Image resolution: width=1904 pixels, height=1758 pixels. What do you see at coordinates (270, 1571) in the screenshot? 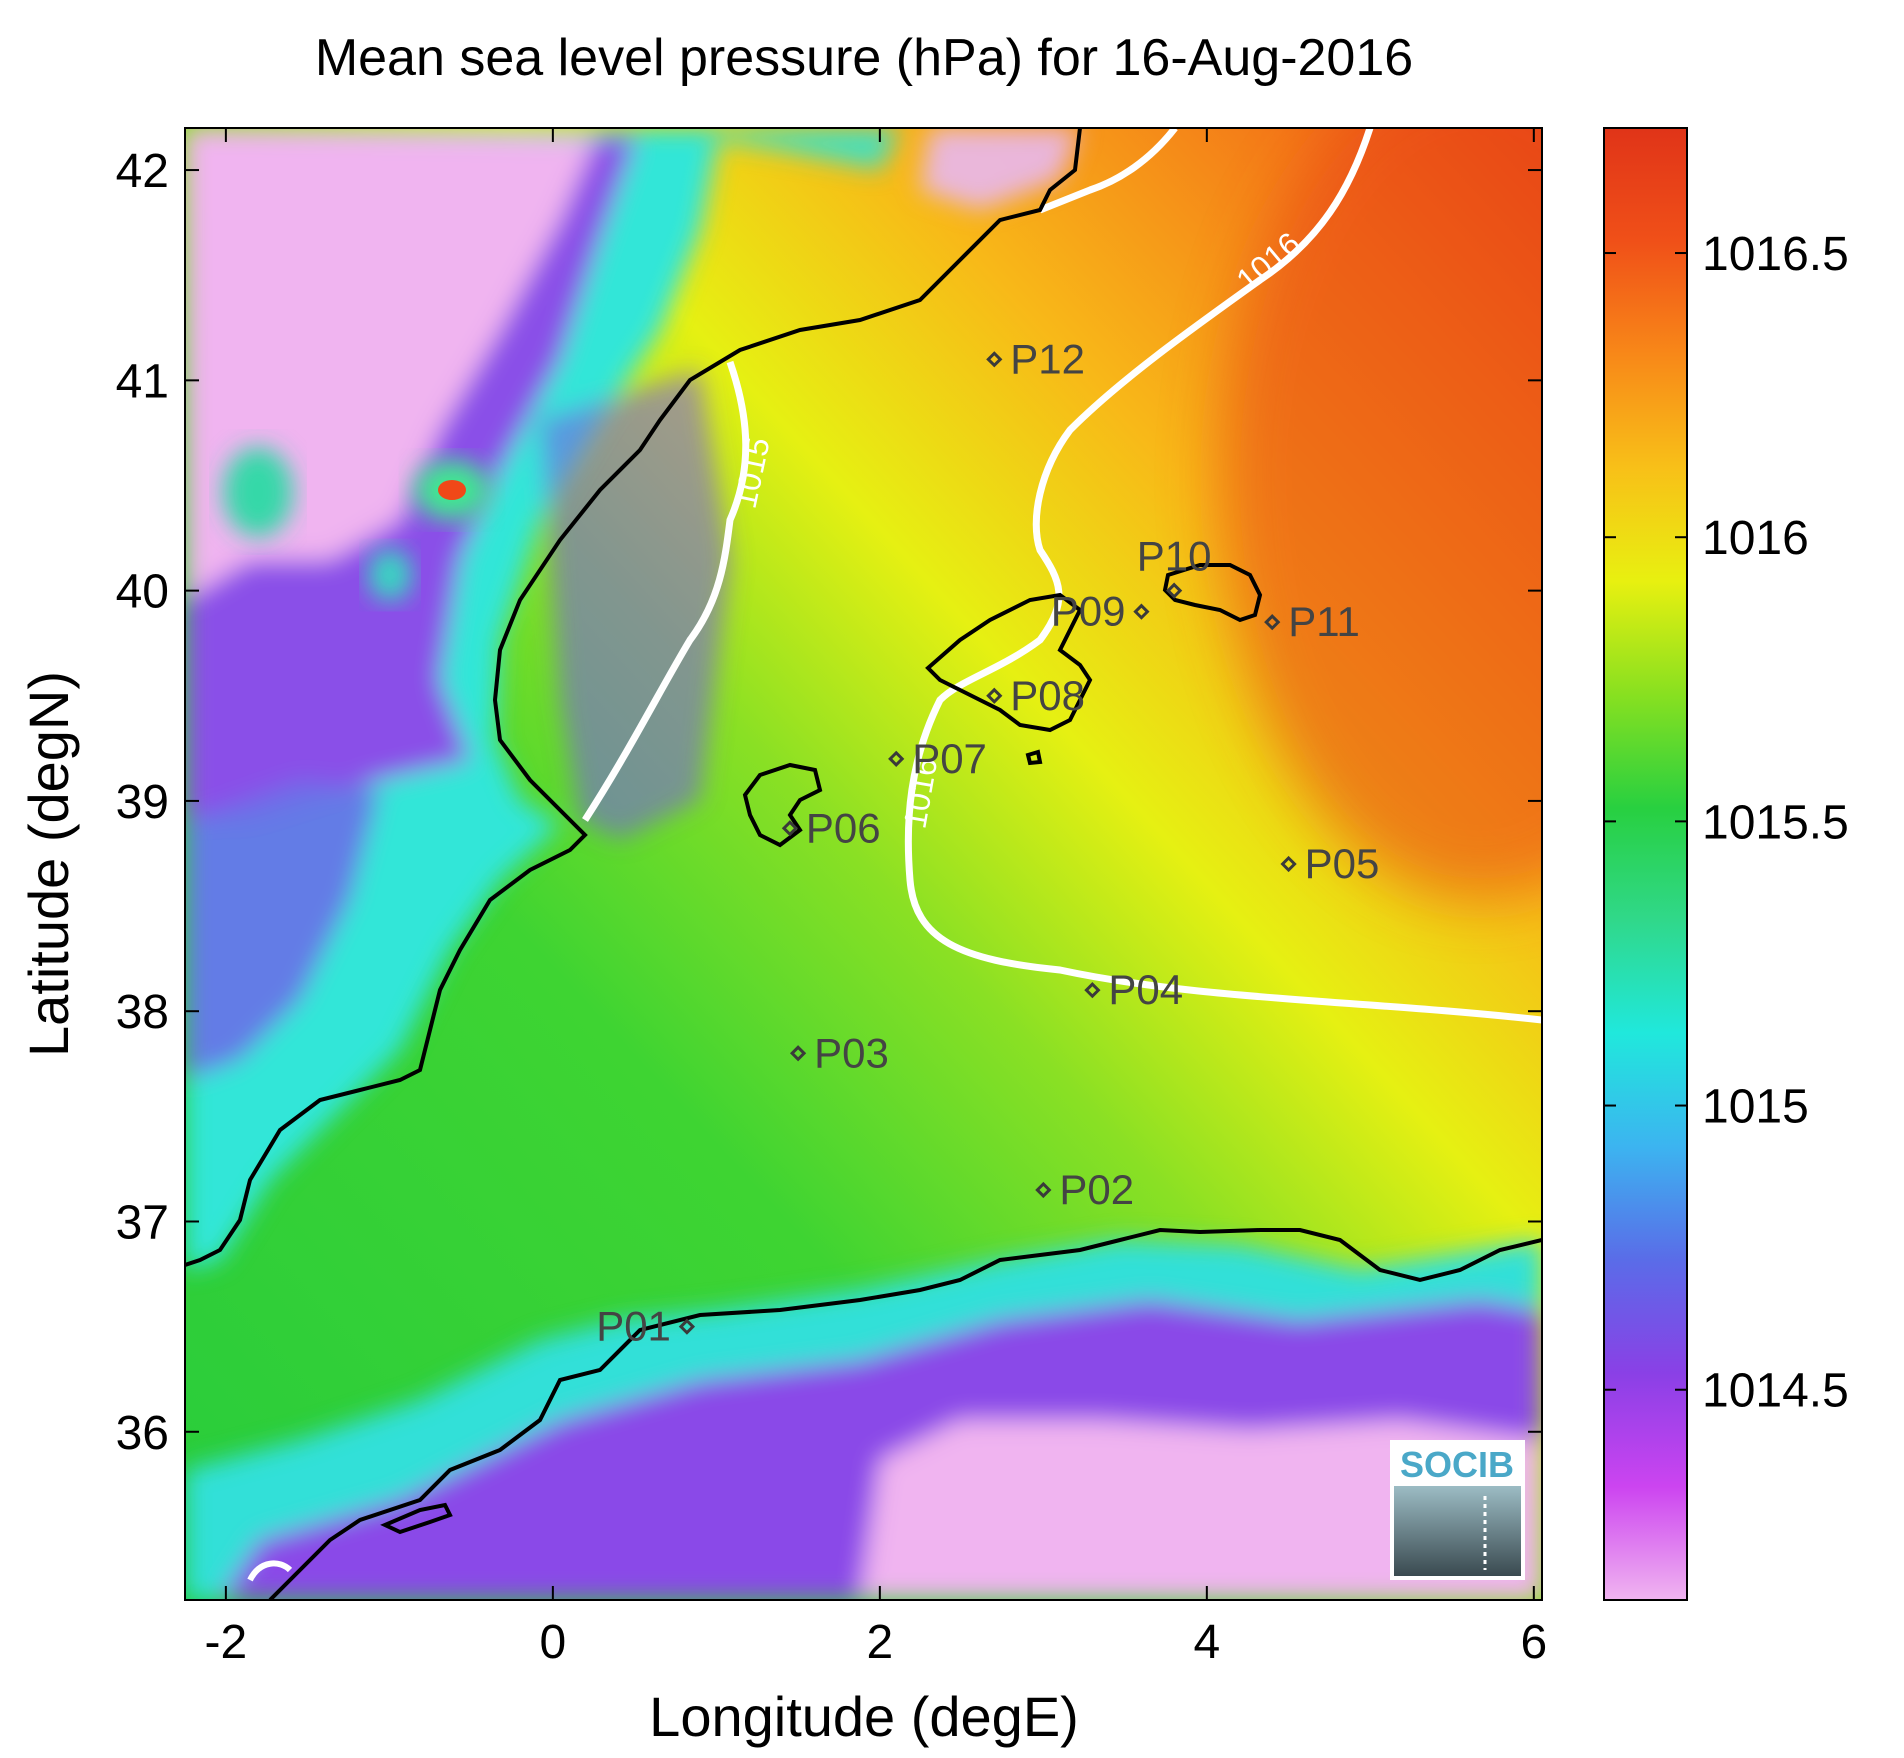
I see `contour-small-loop` at bounding box center [270, 1571].